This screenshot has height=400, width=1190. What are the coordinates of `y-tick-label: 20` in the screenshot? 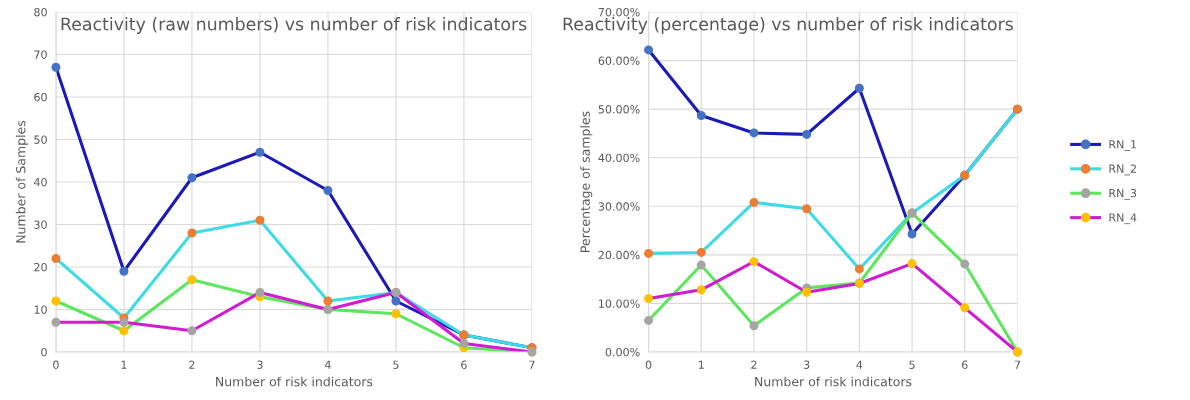 It's located at (40, 267).